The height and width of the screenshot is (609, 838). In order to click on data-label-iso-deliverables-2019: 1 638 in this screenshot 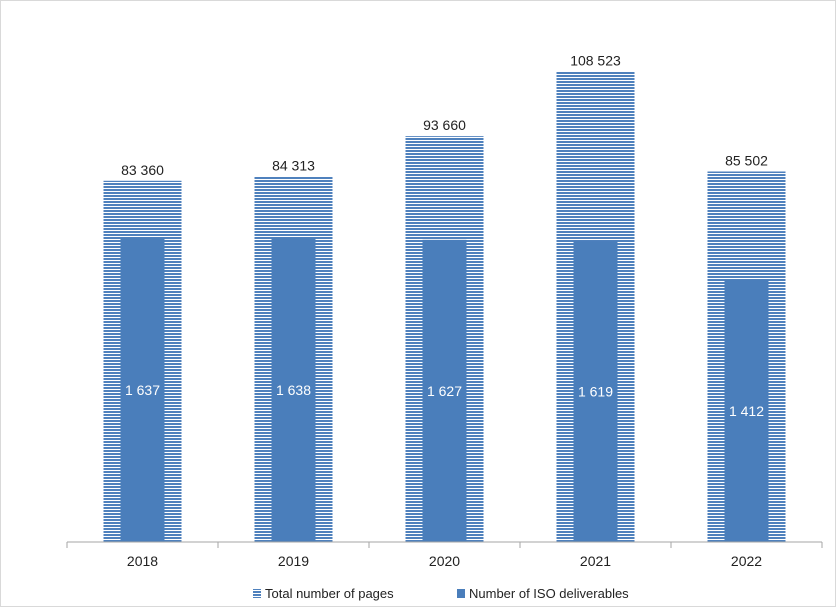, I will do `click(293, 390)`.